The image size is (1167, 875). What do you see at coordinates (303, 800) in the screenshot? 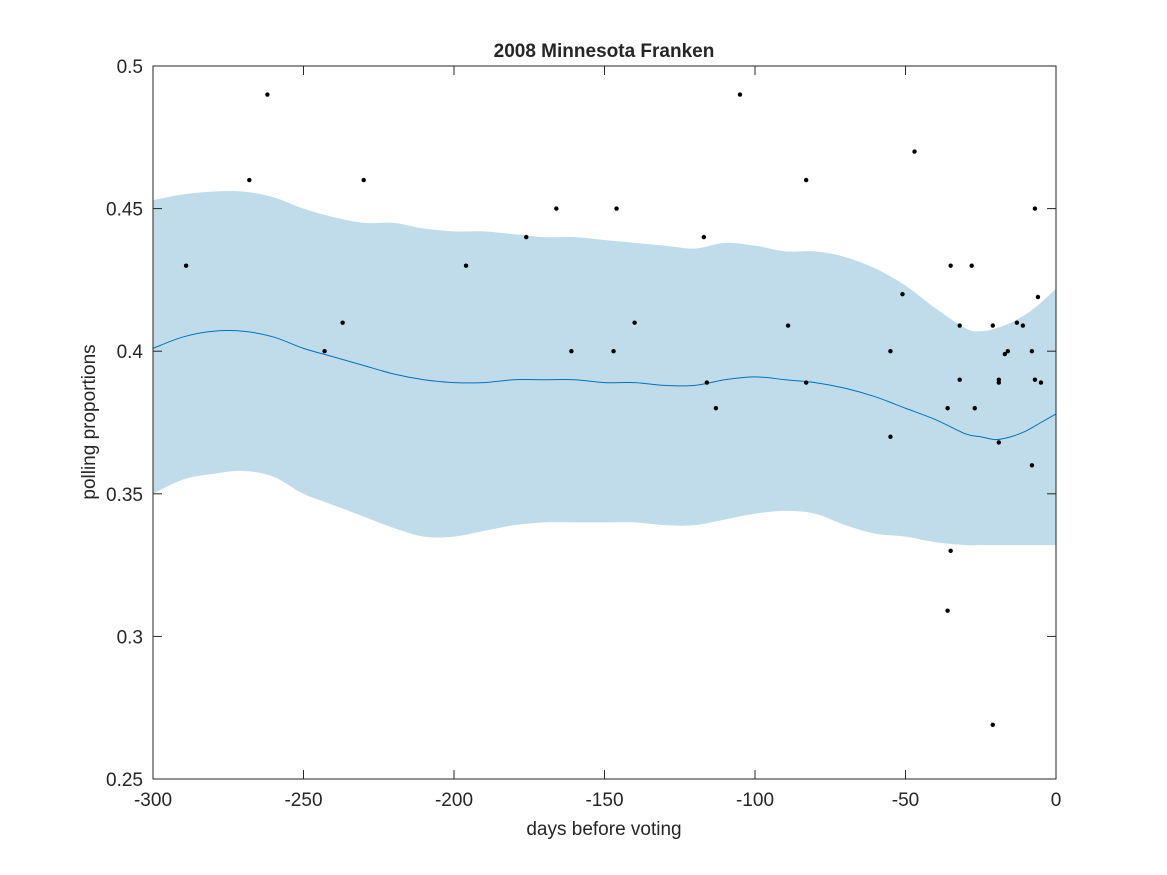
I see `x-tick-label: -250` at bounding box center [303, 800].